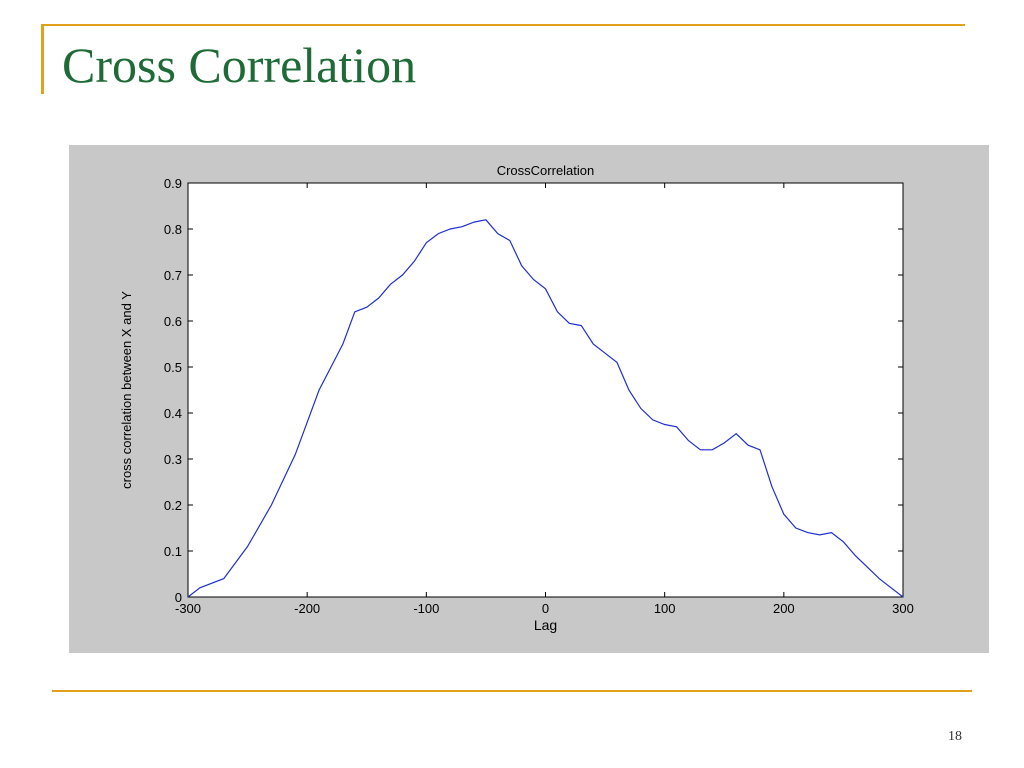 This screenshot has height=768, width=1024. What do you see at coordinates (503, 25) in the screenshot?
I see `title-accent-line` at bounding box center [503, 25].